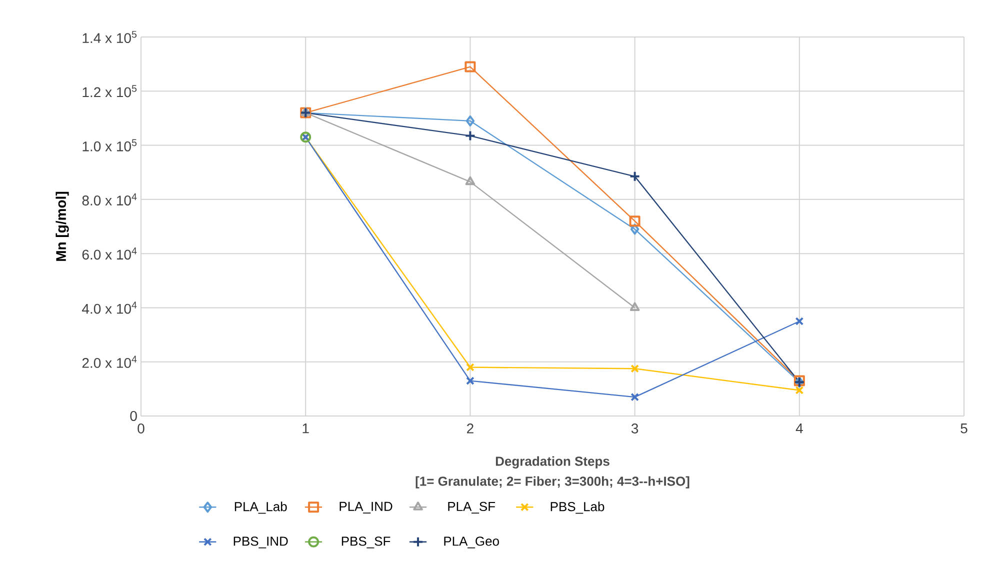  I want to click on text: [1= Granulate; 2= Fiber; 3=300h; 4=3--h+ISO], so click(553, 482).